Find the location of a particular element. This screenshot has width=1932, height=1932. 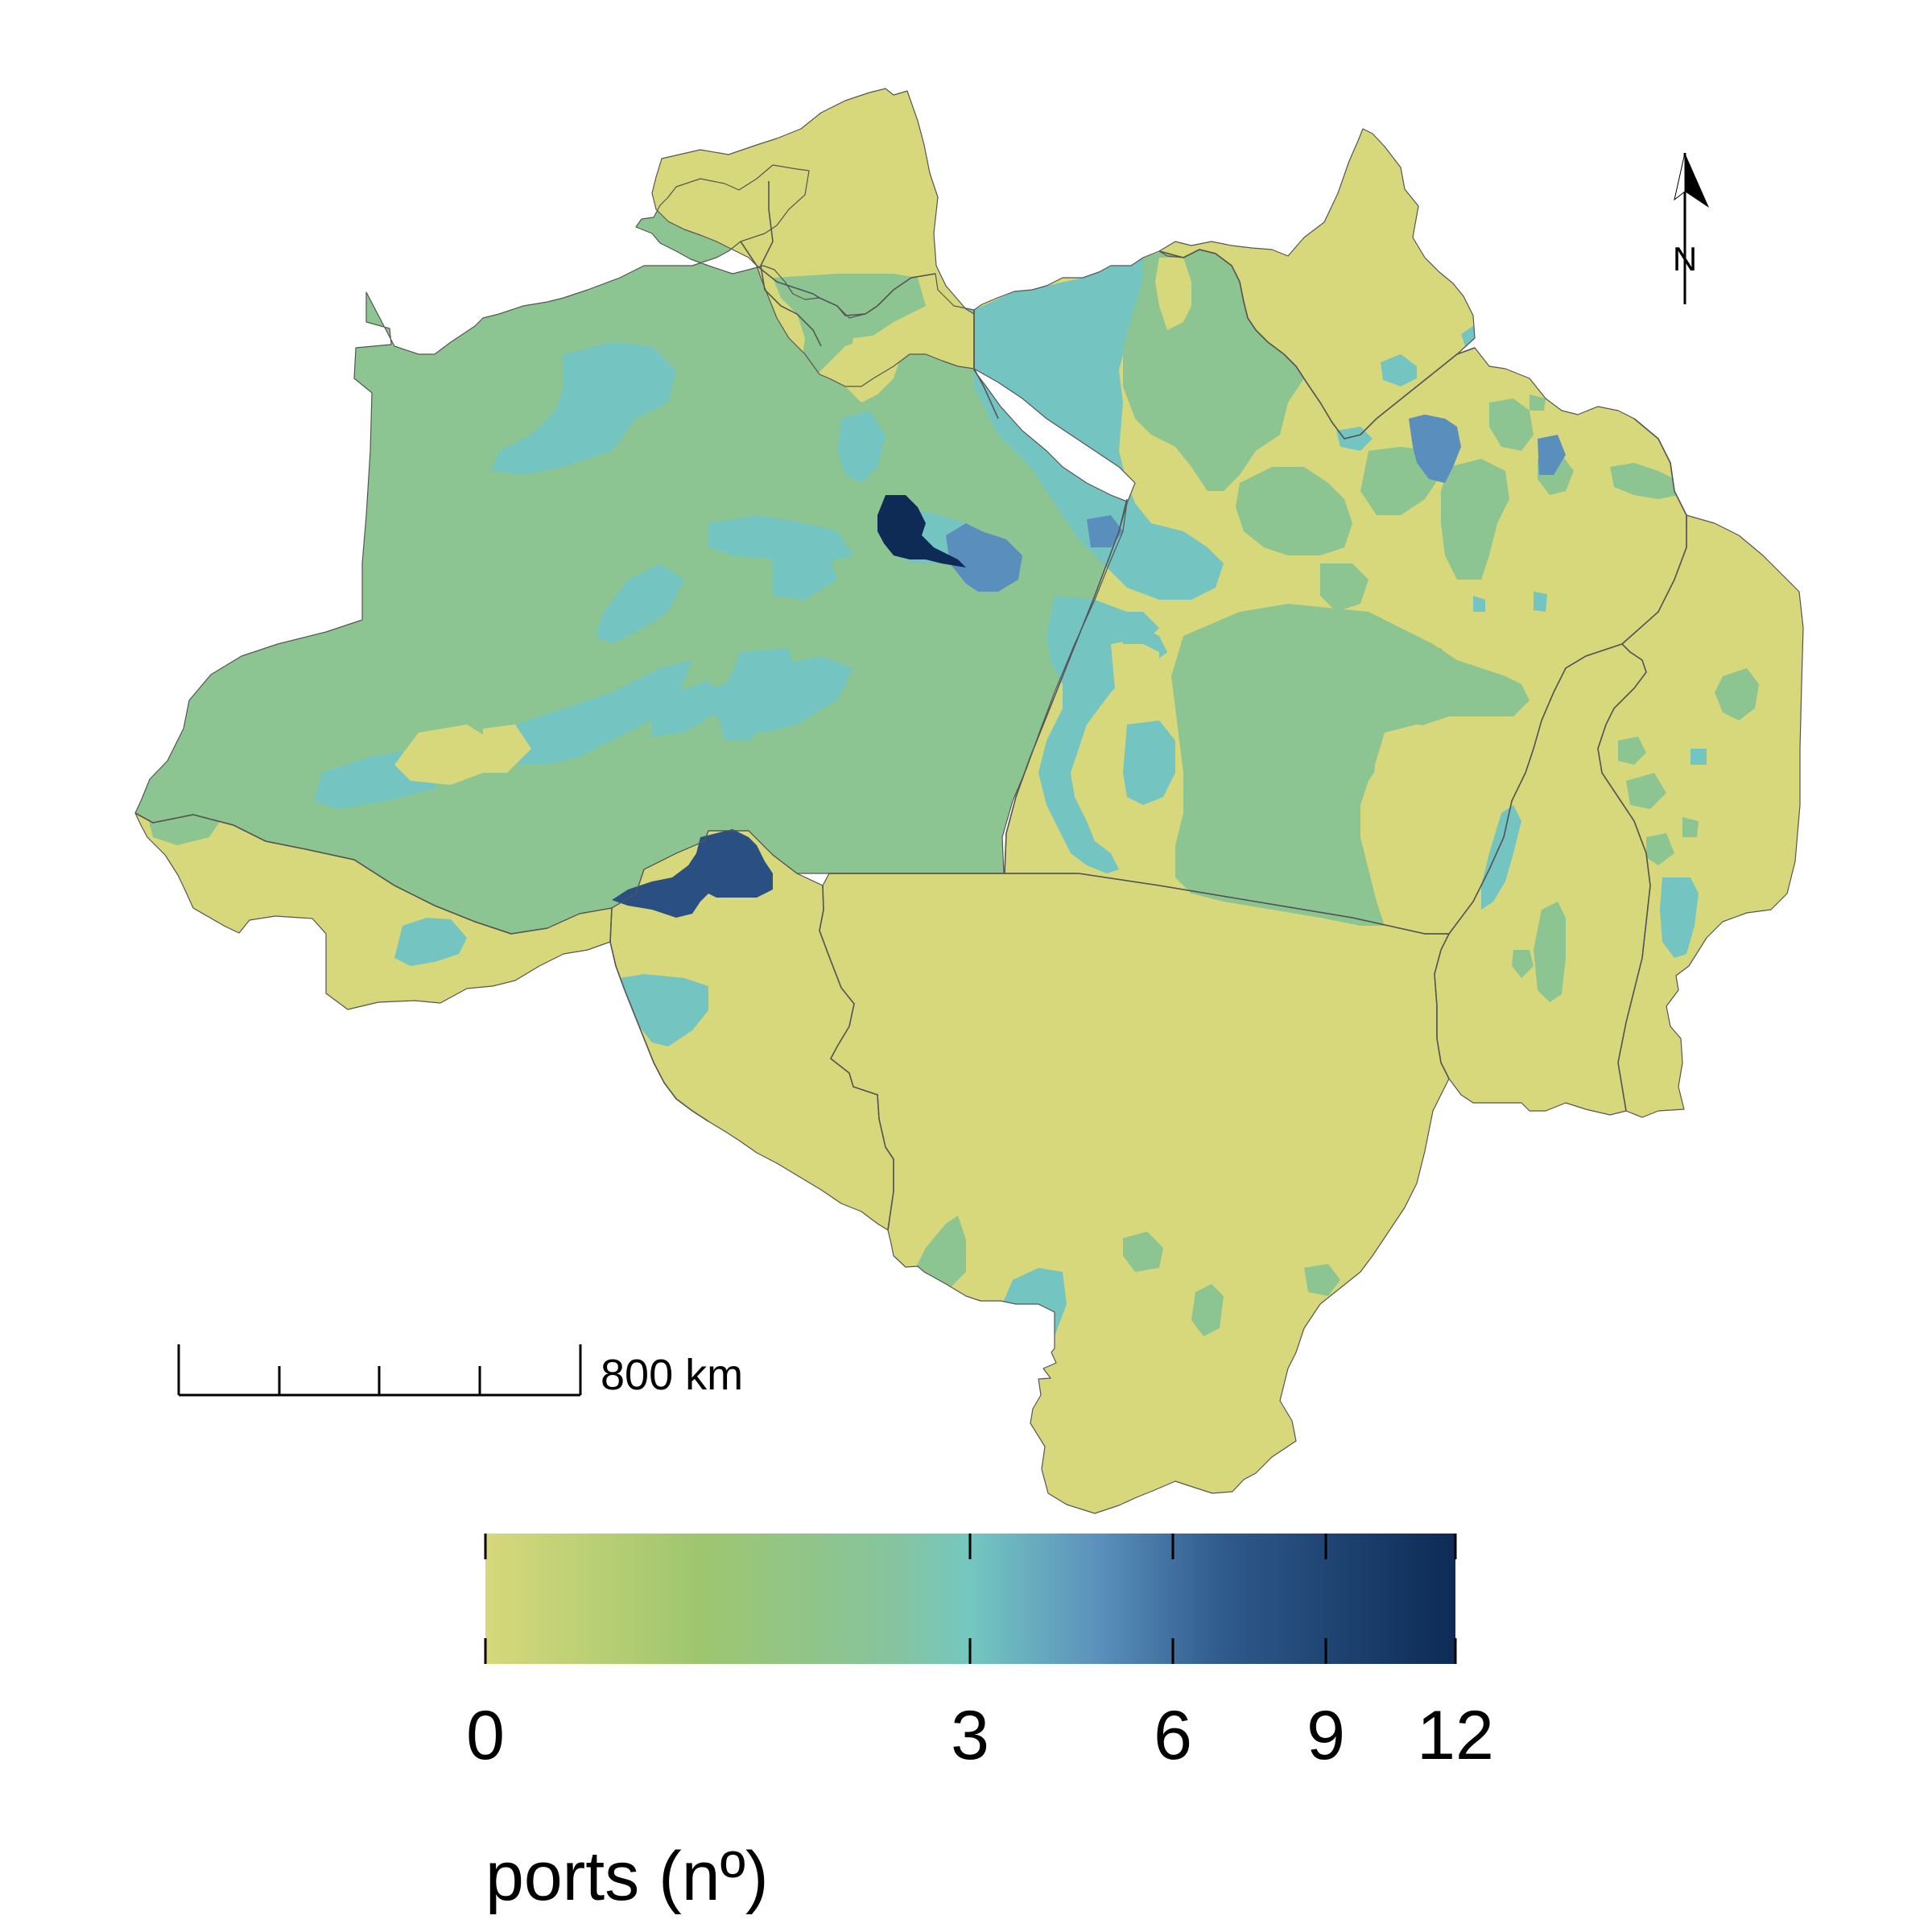

state-maranhao is located at coordinates (1700, 816).